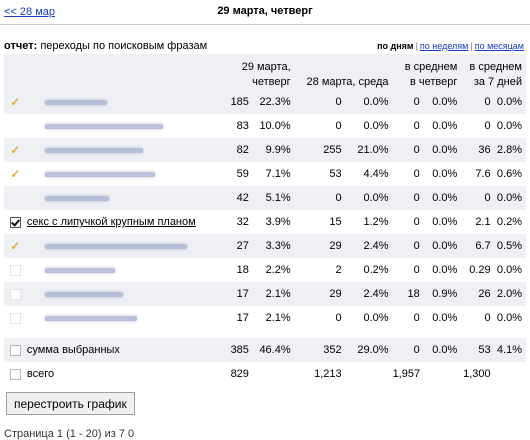 The width and height of the screenshot is (530, 440). Describe the element at coordinates (124, 46) in the screenshot. I see `report-title: переходы по поисковым фразам` at that location.